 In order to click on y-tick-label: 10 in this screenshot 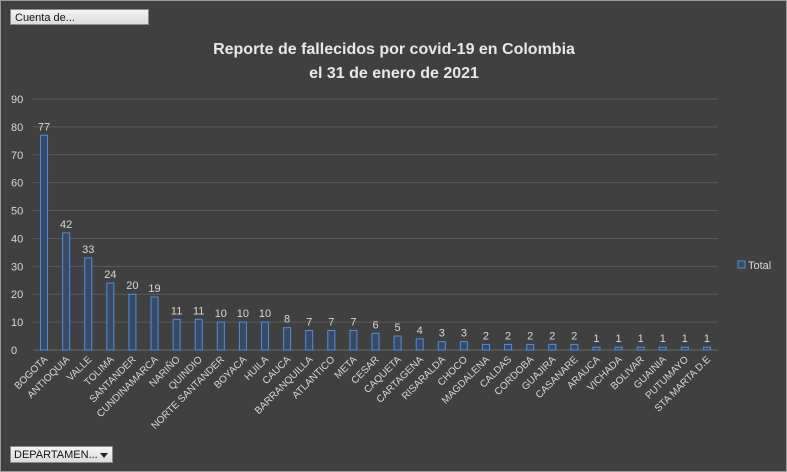, I will do `click(17, 323)`.